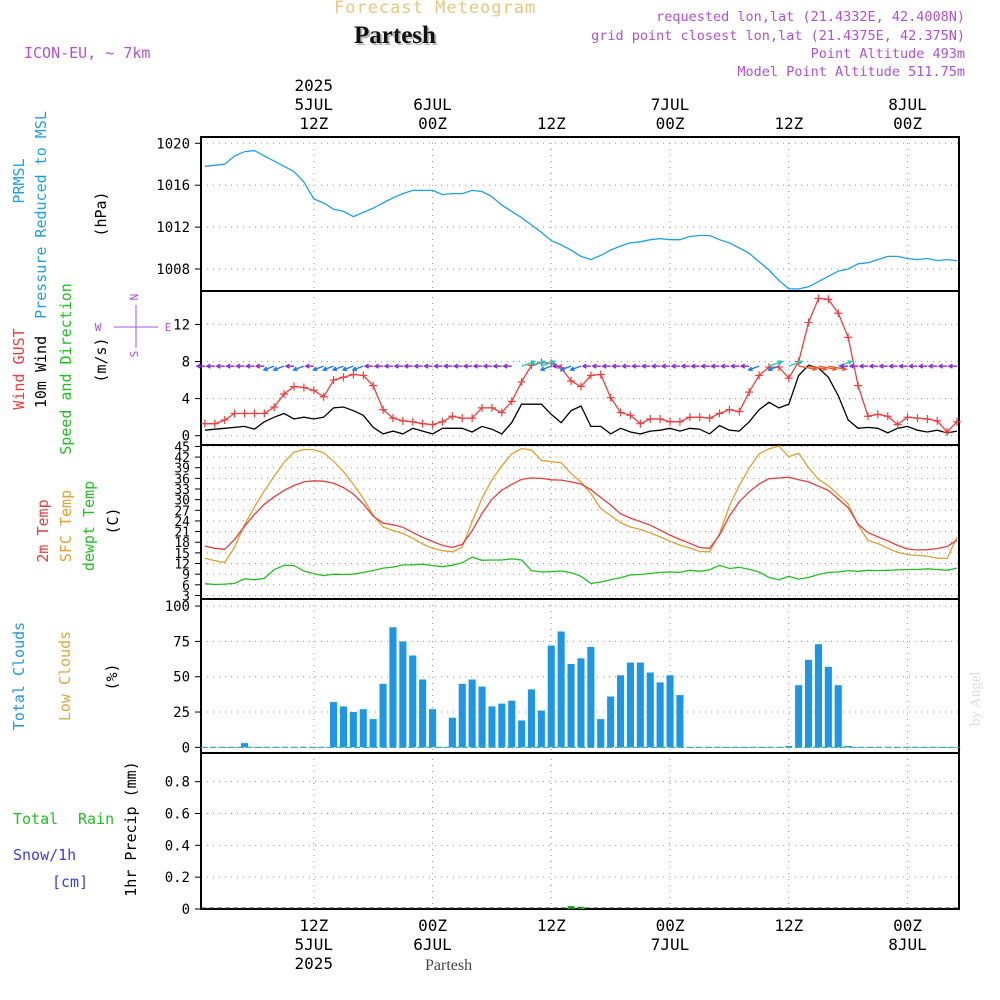 The image size is (1000, 1000). What do you see at coordinates (41, 372) in the screenshot?
I see `wind-label: 10m Wind` at bounding box center [41, 372].